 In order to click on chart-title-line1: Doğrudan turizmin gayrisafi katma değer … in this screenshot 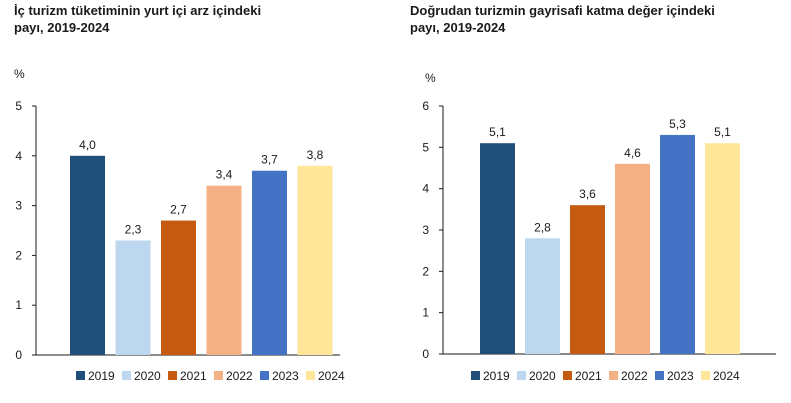, I will do `click(562, 10)`.